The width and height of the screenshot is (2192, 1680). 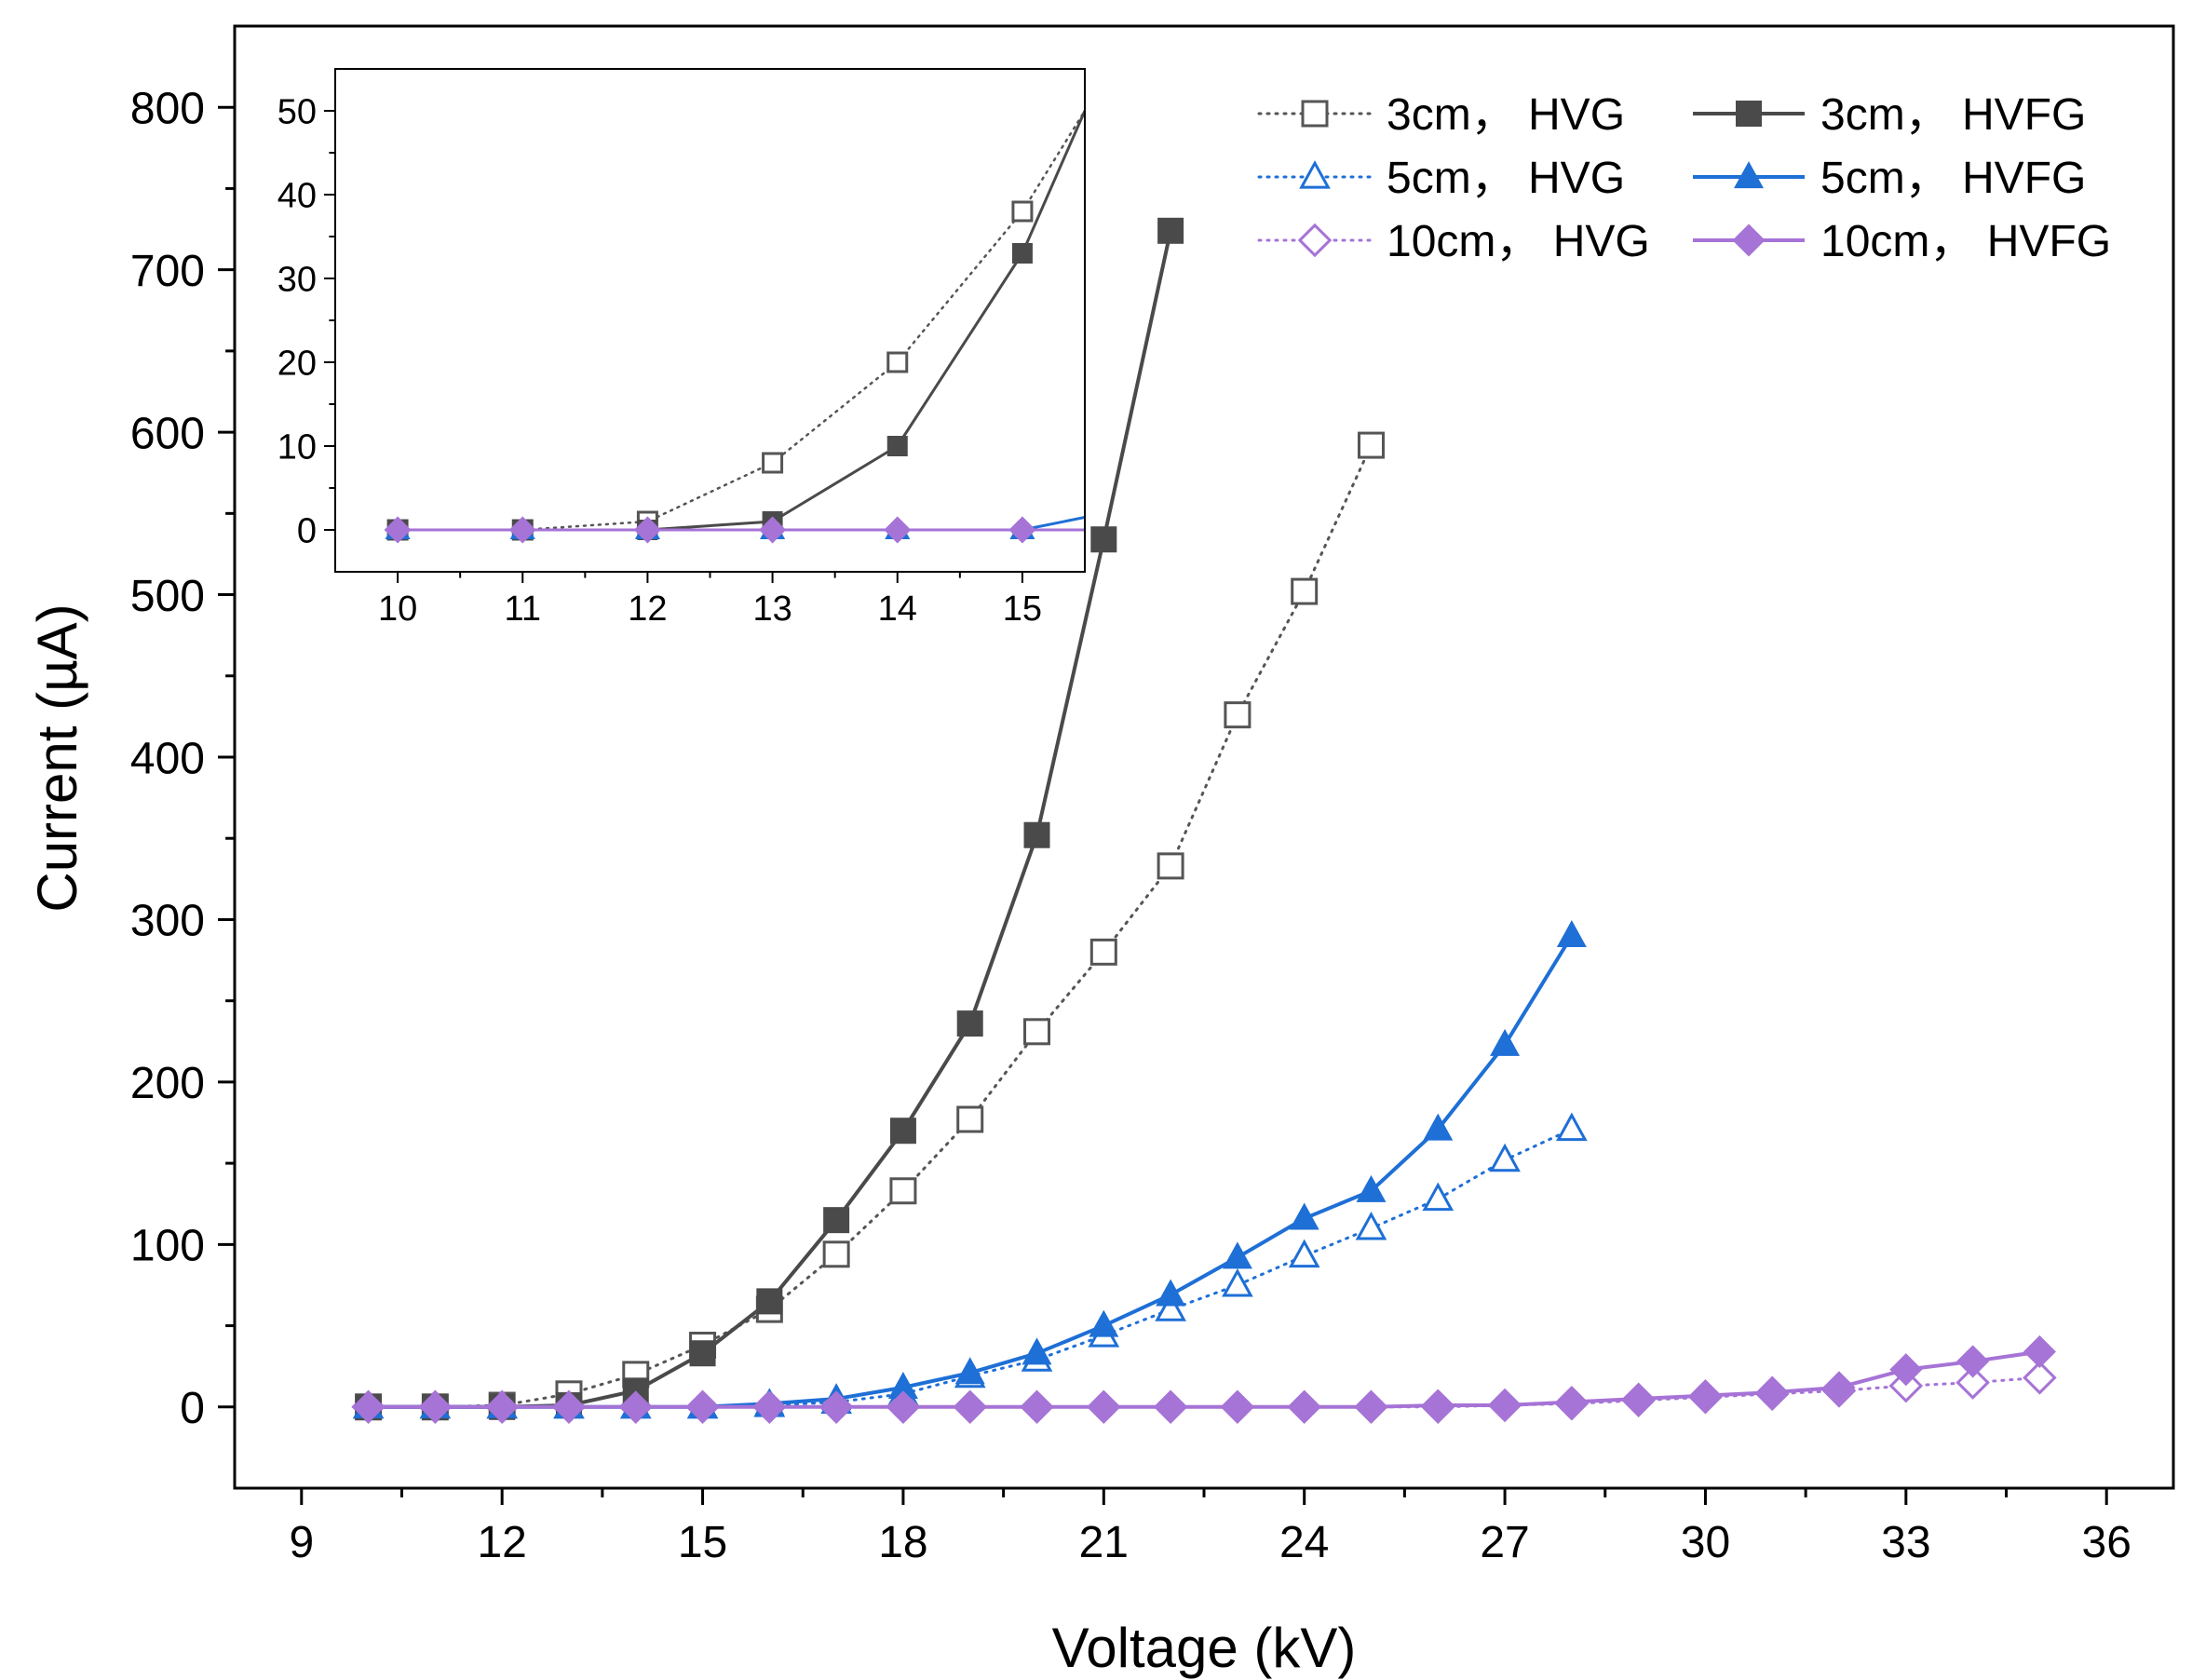 What do you see at coordinates (167, 271) in the screenshot?
I see `main-y-tick-label: 700` at bounding box center [167, 271].